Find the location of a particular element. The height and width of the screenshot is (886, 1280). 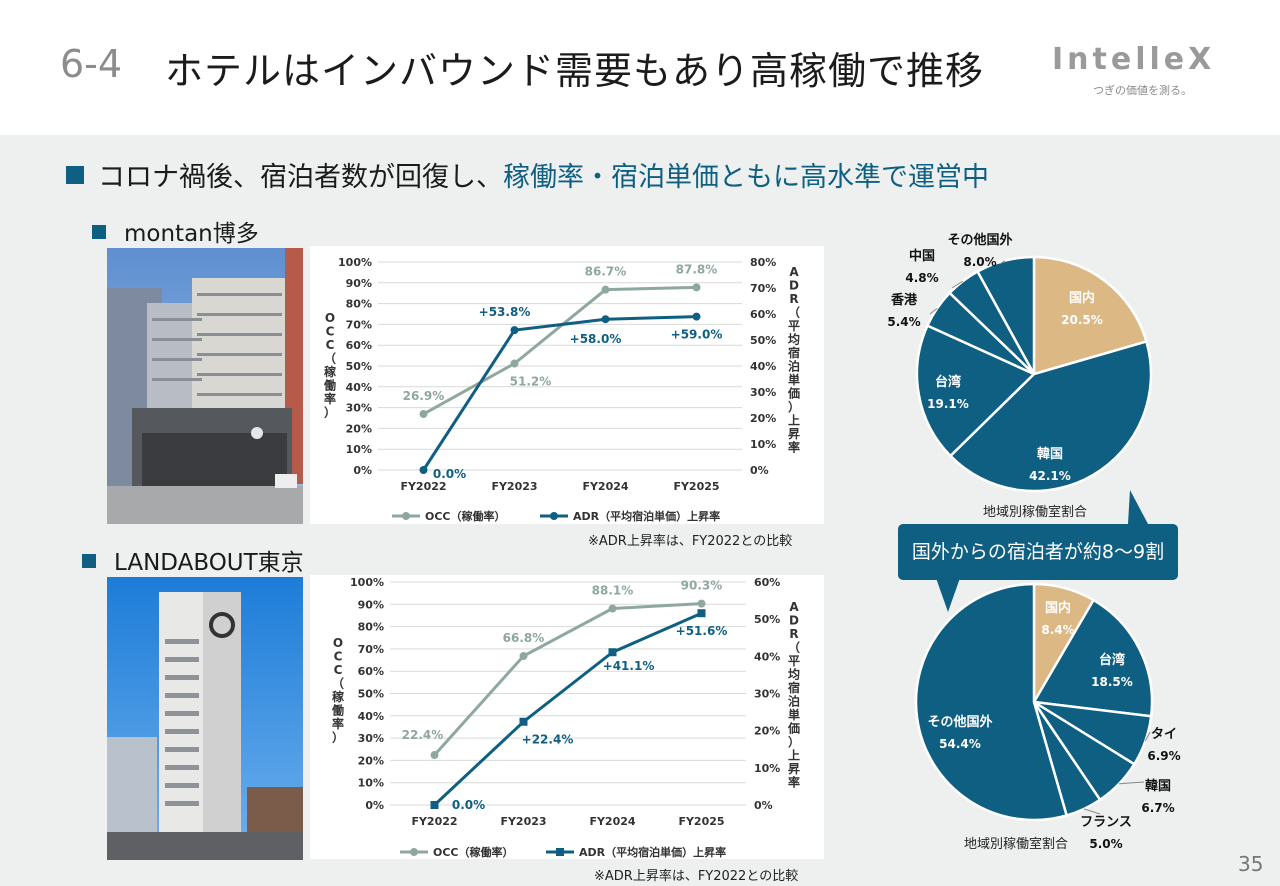

lead-text: コロナ禍後、宿泊者数が回復し、 is located at coordinates (300, 177).